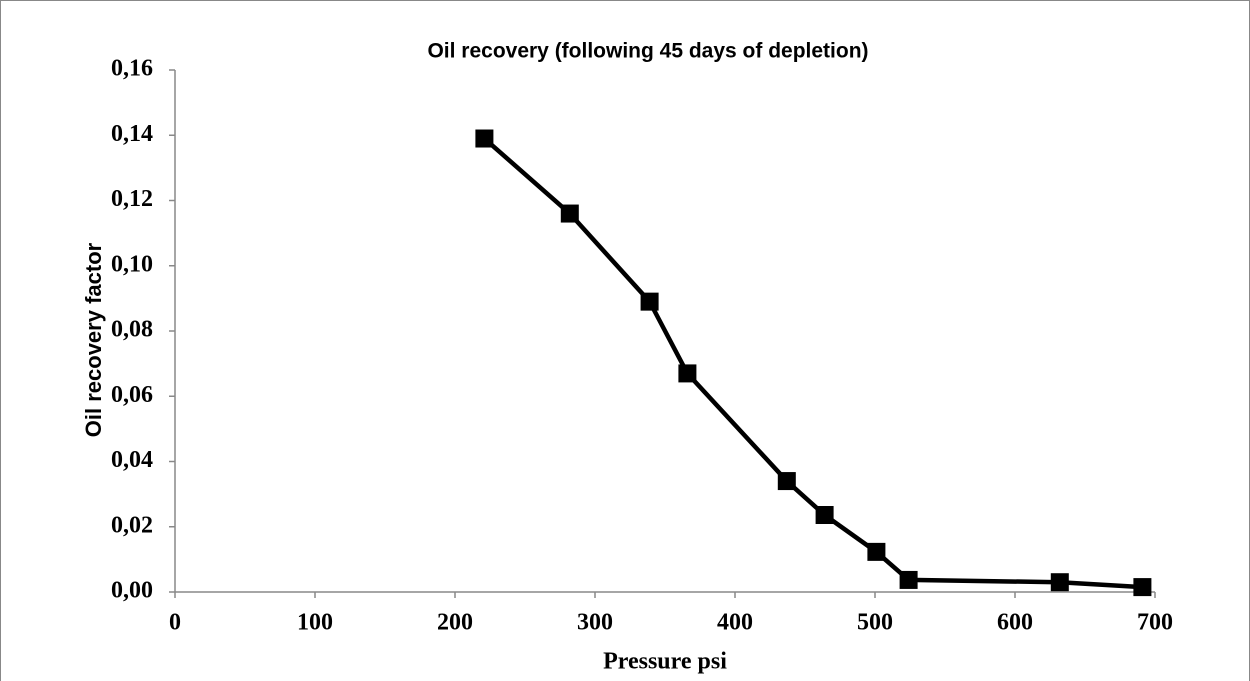 Image resolution: width=1250 pixels, height=681 pixels. Describe the element at coordinates (315, 623) in the screenshot. I see `x-tick-label: 100` at that location.